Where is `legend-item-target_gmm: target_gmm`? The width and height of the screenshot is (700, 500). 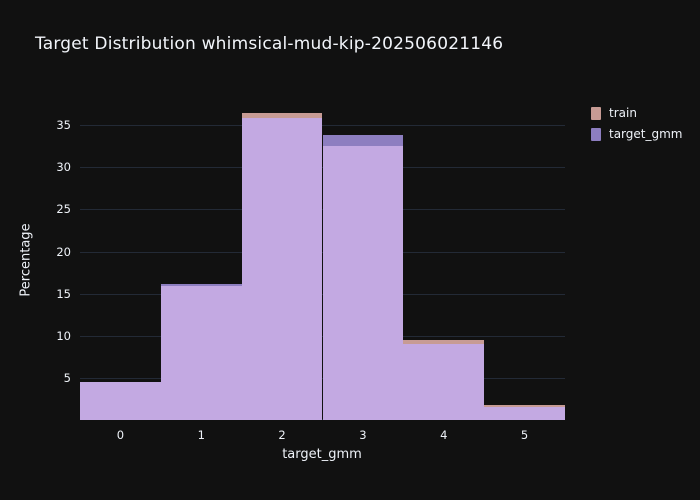 legend-item-target_gmm: target_gmm is located at coordinates (636, 134).